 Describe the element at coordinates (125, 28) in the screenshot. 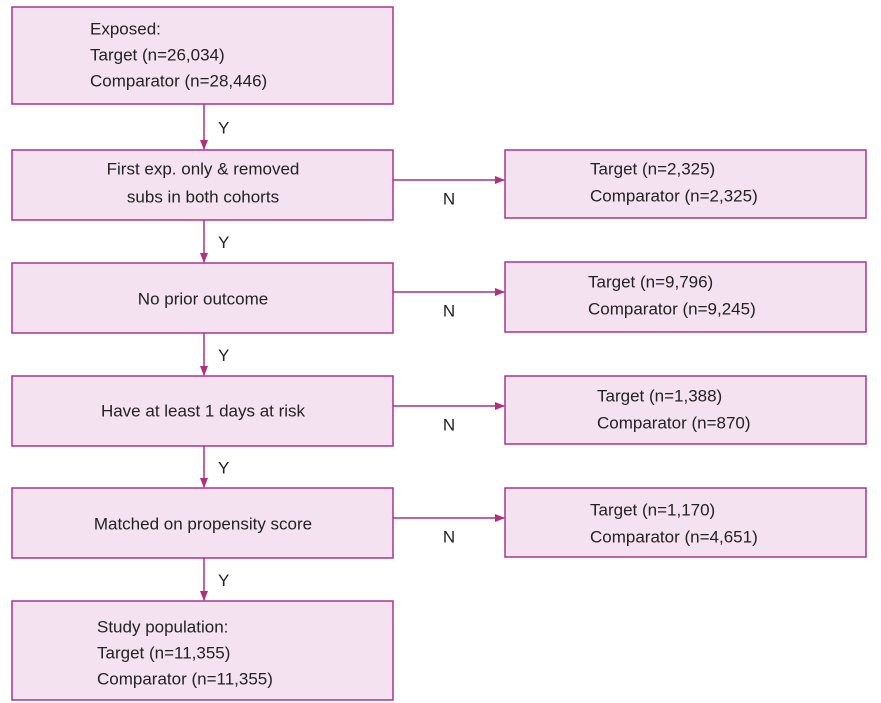

I see `step-text: Exposed:` at that location.